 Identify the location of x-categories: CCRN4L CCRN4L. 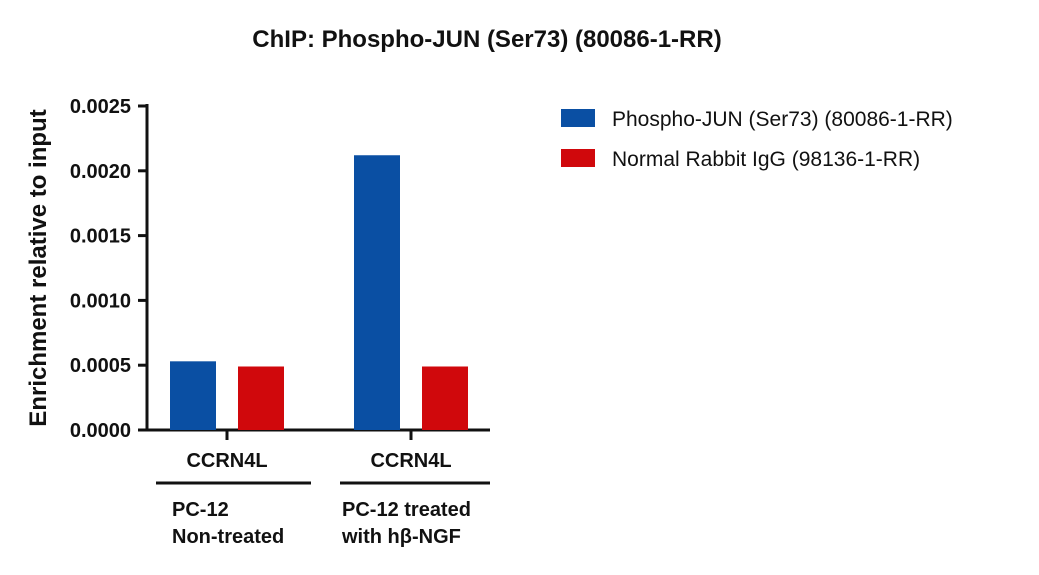
(319, 451).